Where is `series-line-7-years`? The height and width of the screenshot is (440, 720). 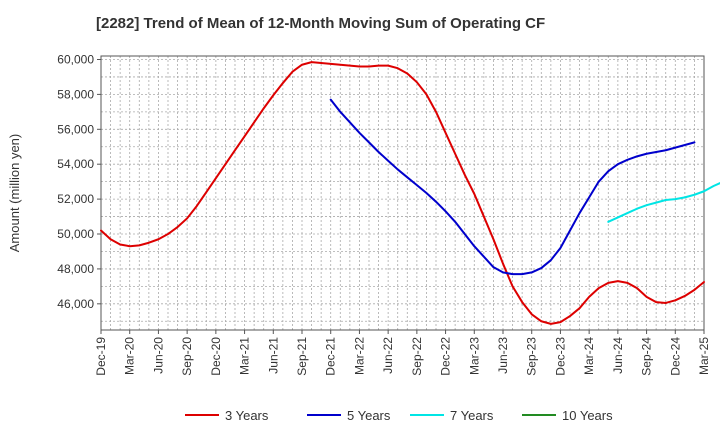 series-line-7-years is located at coordinates (663, 202).